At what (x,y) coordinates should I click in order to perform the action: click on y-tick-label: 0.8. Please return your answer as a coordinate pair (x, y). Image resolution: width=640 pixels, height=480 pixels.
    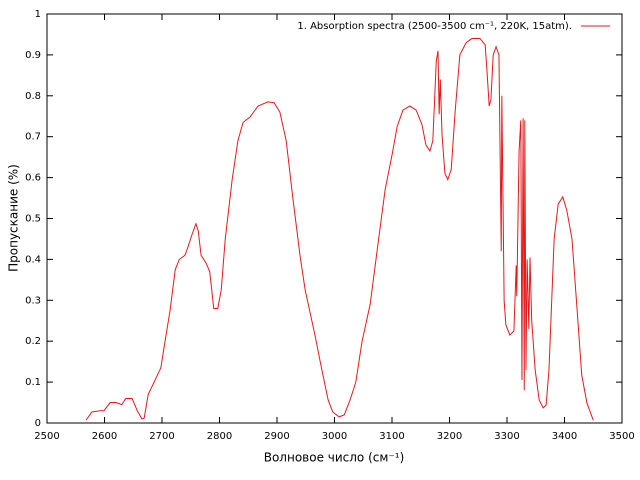
    Looking at the image, I should click on (33, 96).